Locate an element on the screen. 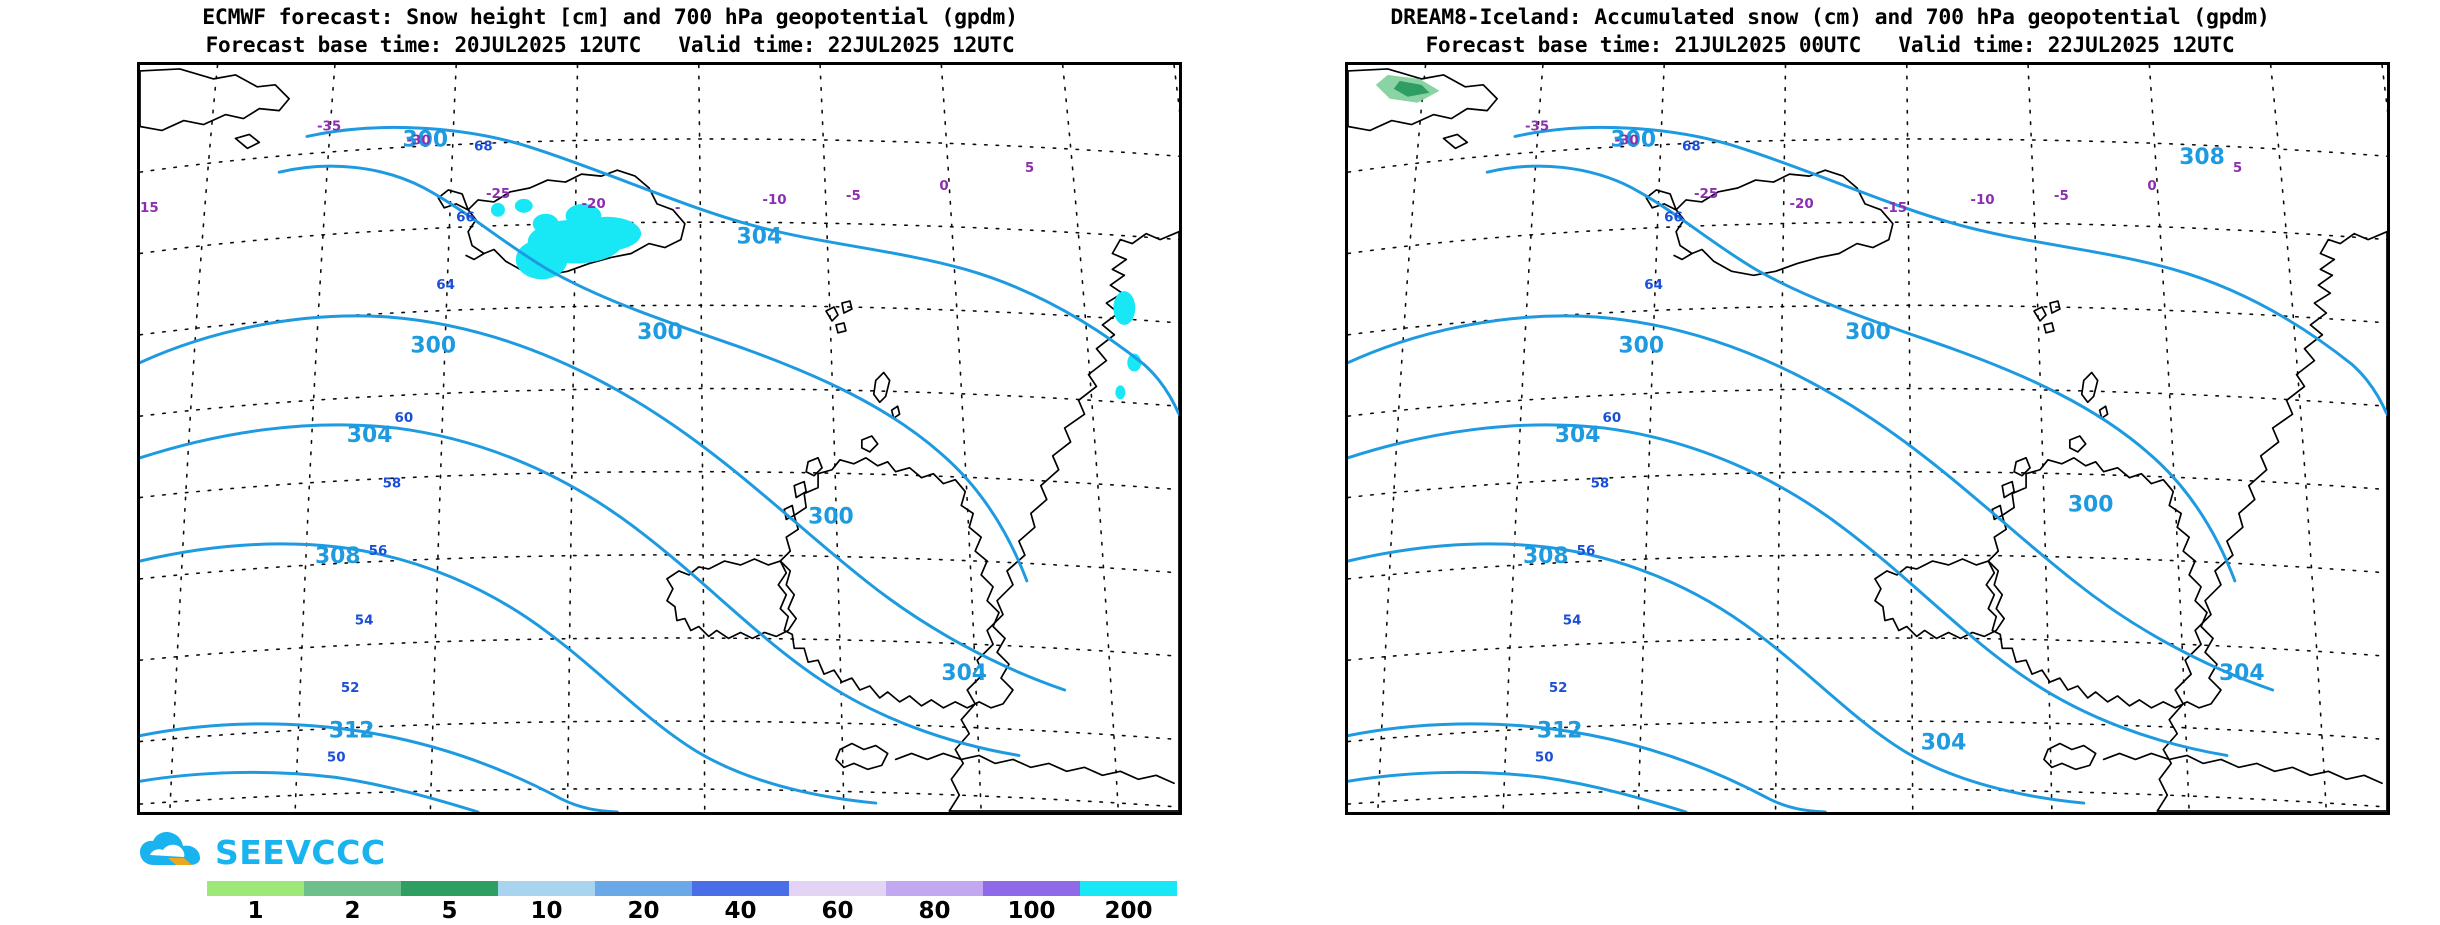  svg-text: 58 is located at coordinates (1600, 484).